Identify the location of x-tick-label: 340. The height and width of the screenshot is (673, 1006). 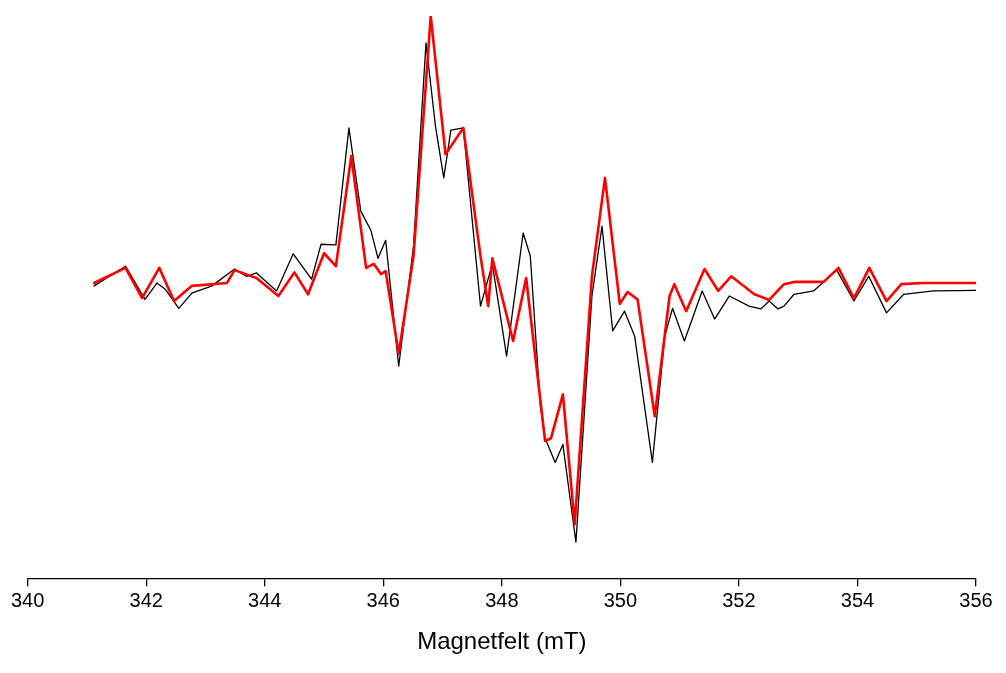
(28, 599).